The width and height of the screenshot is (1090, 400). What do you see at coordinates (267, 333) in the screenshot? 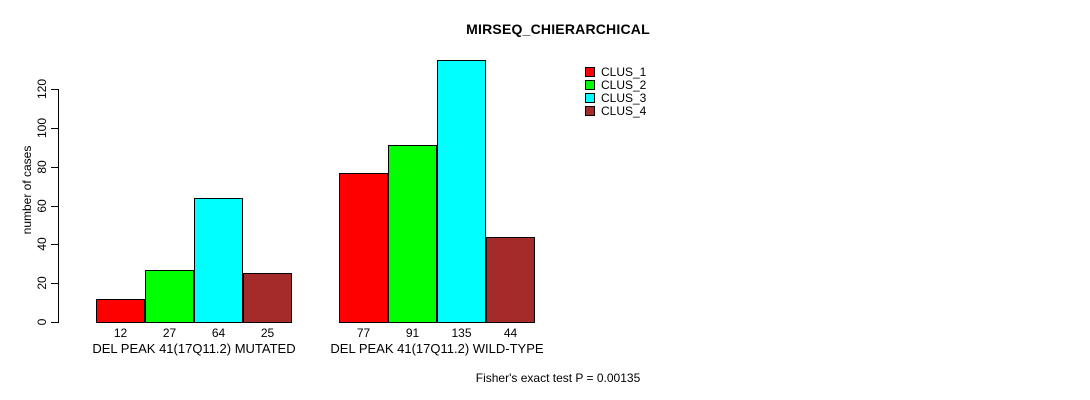
I see `bar-value-label: 25` at bounding box center [267, 333].